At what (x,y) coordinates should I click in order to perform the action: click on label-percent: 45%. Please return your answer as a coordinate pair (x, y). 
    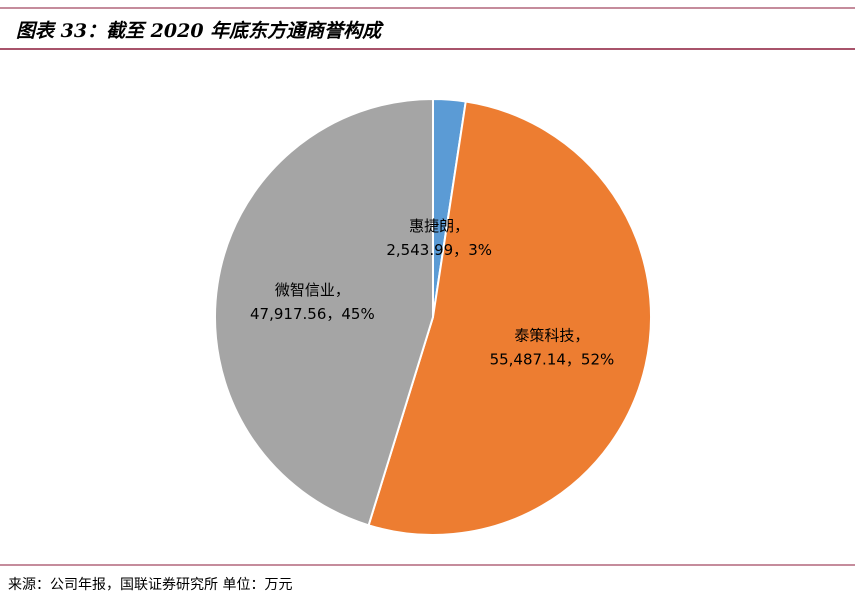
    Looking at the image, I should click on (357, 314).